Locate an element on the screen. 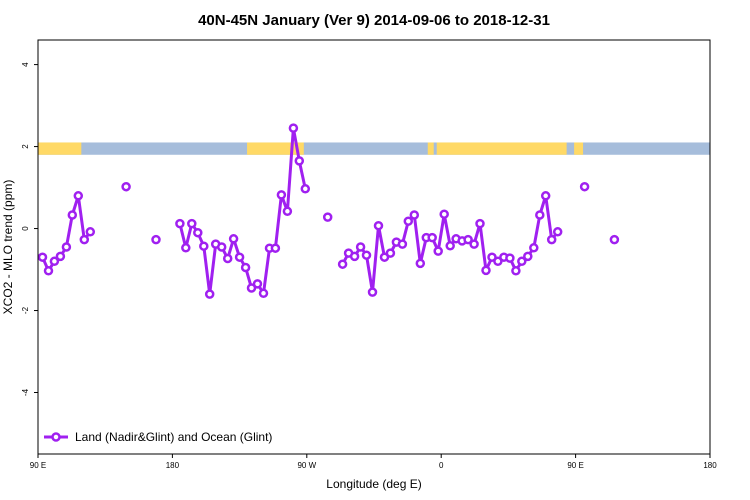 The width and height of the screenshot is (750, 500). legend-label: Land (Nadir&Glint) and Ocean (Glint) is located at coordinates (173, 437).